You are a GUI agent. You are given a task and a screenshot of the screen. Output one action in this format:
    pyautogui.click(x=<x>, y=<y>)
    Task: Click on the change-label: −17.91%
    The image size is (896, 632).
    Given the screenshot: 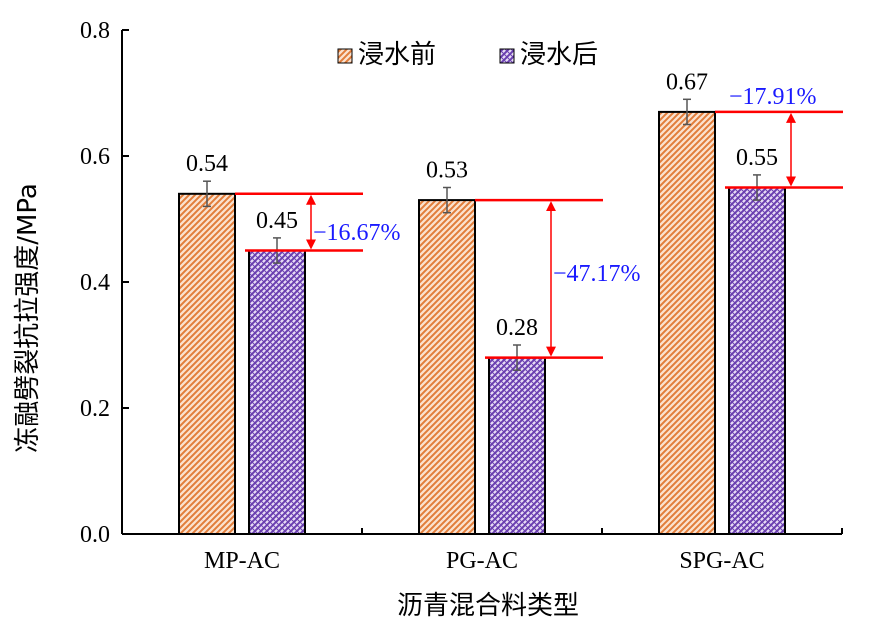 What is the action you would take?
    pyautogui.click(x=773, y=97)
    